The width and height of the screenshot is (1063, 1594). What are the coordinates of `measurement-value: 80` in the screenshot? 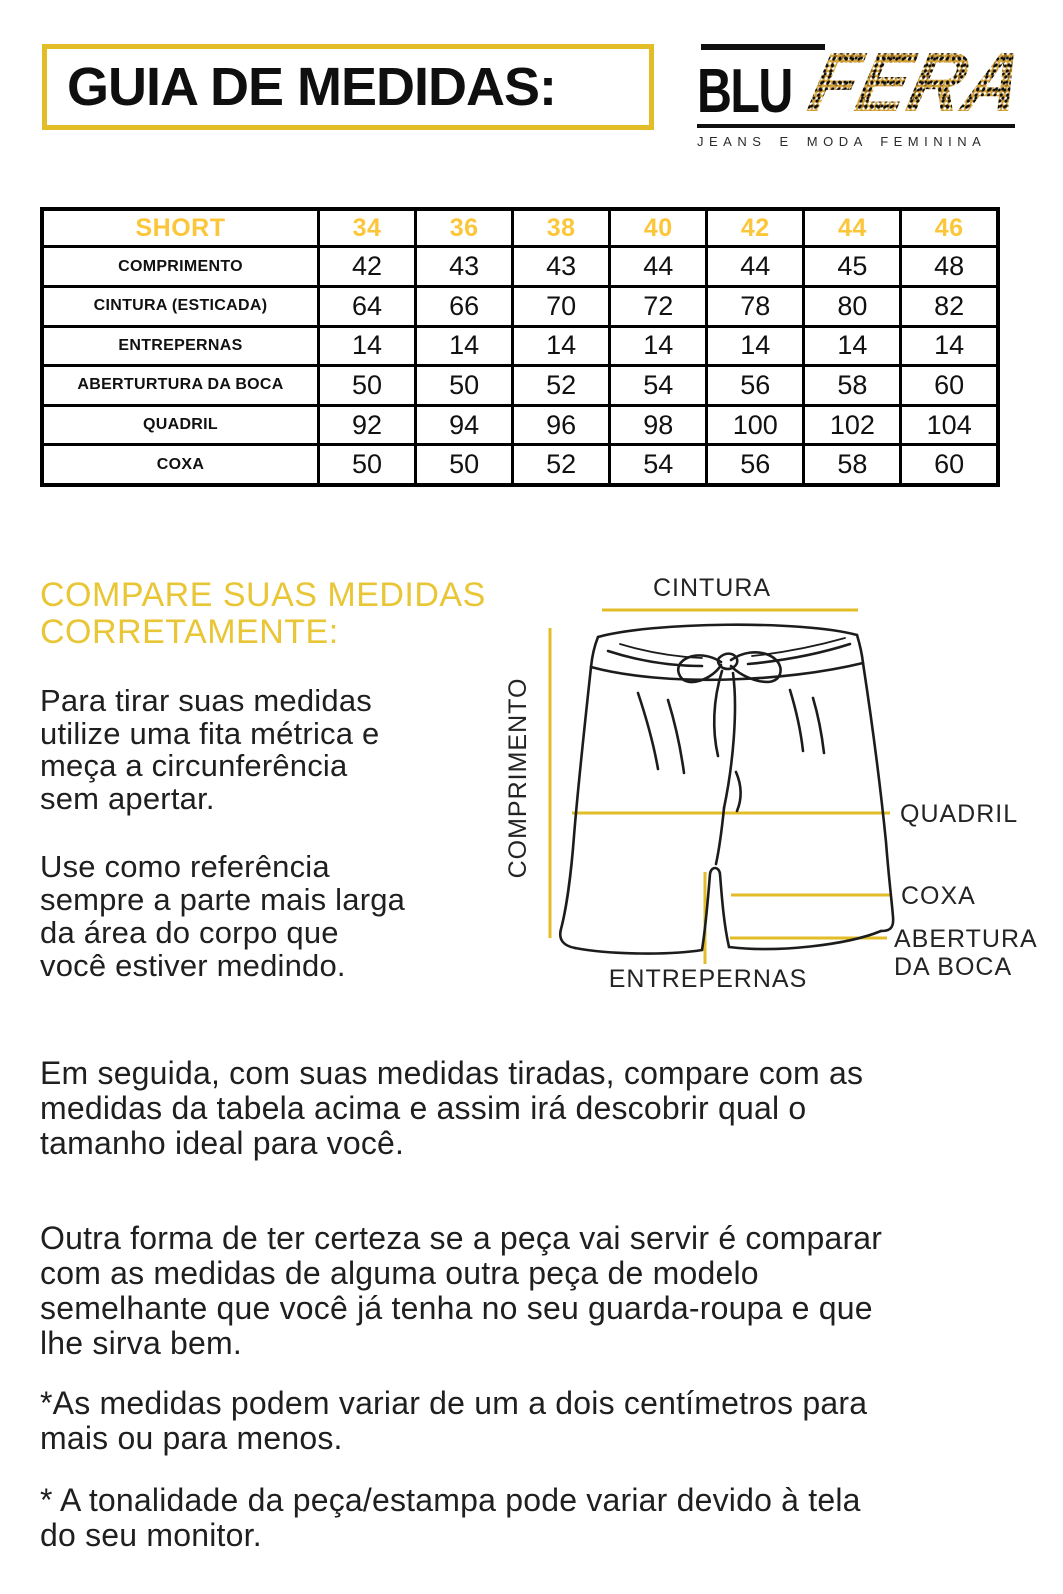 It's located at (852, 306).